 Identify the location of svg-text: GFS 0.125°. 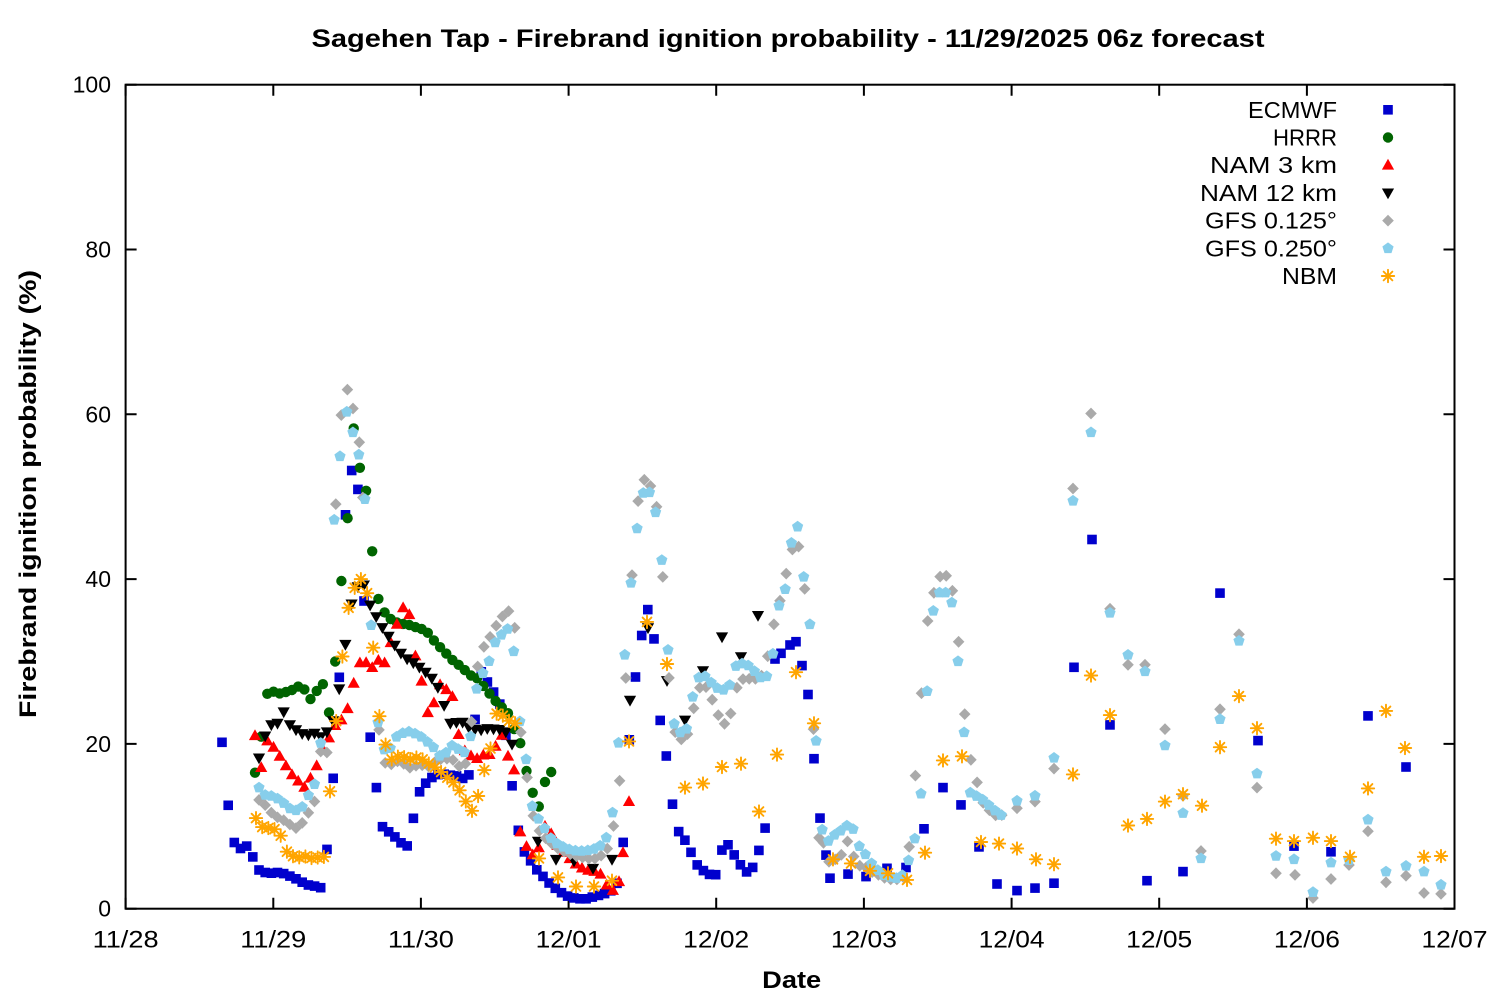
(1271, 221).